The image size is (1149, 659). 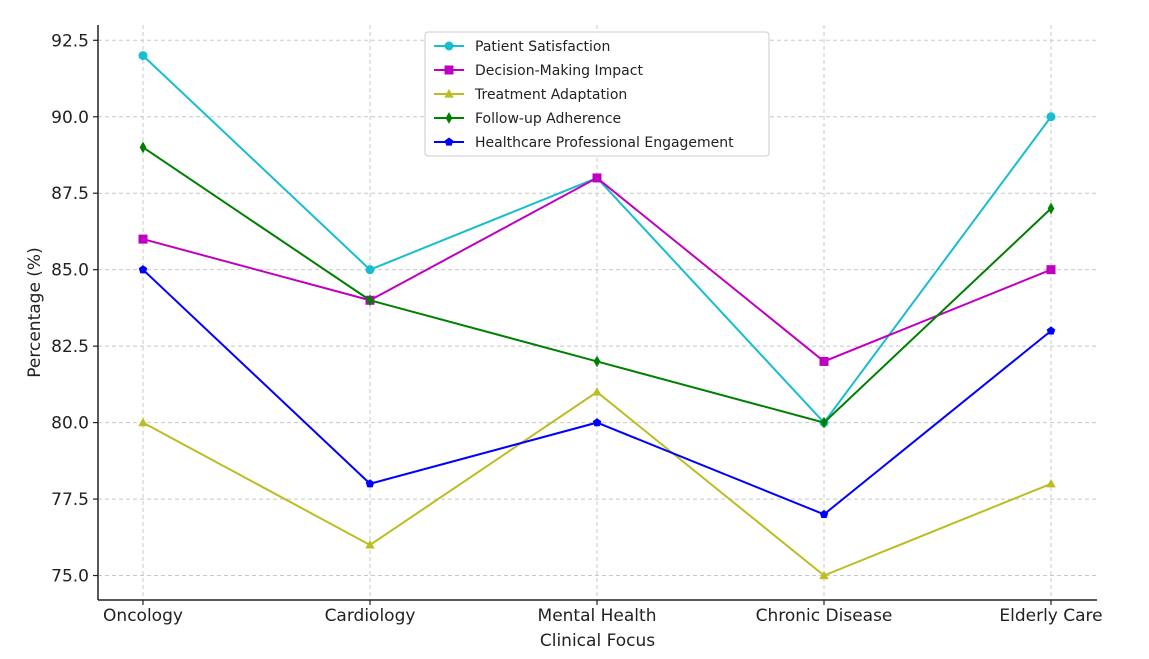 I want to click on legend-entry: Decision-Making Impact, so click(x=538, y=71).